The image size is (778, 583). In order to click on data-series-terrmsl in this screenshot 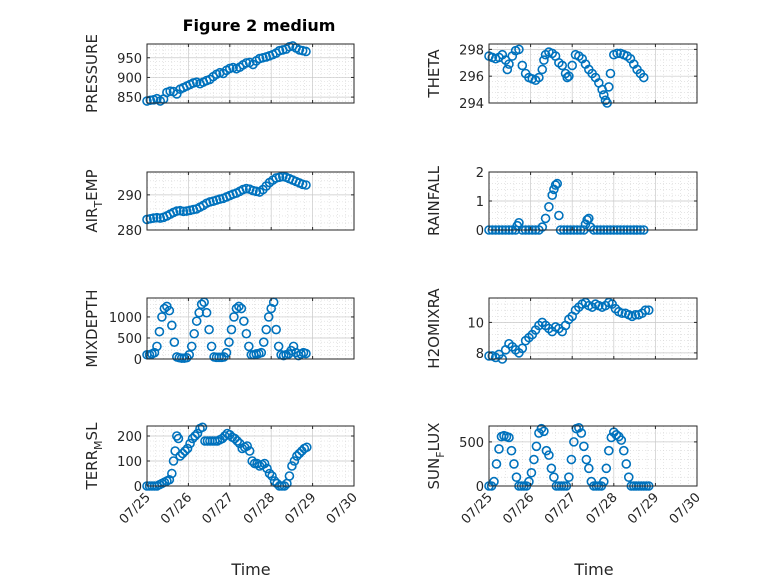, I will do `click(227, 456)`.